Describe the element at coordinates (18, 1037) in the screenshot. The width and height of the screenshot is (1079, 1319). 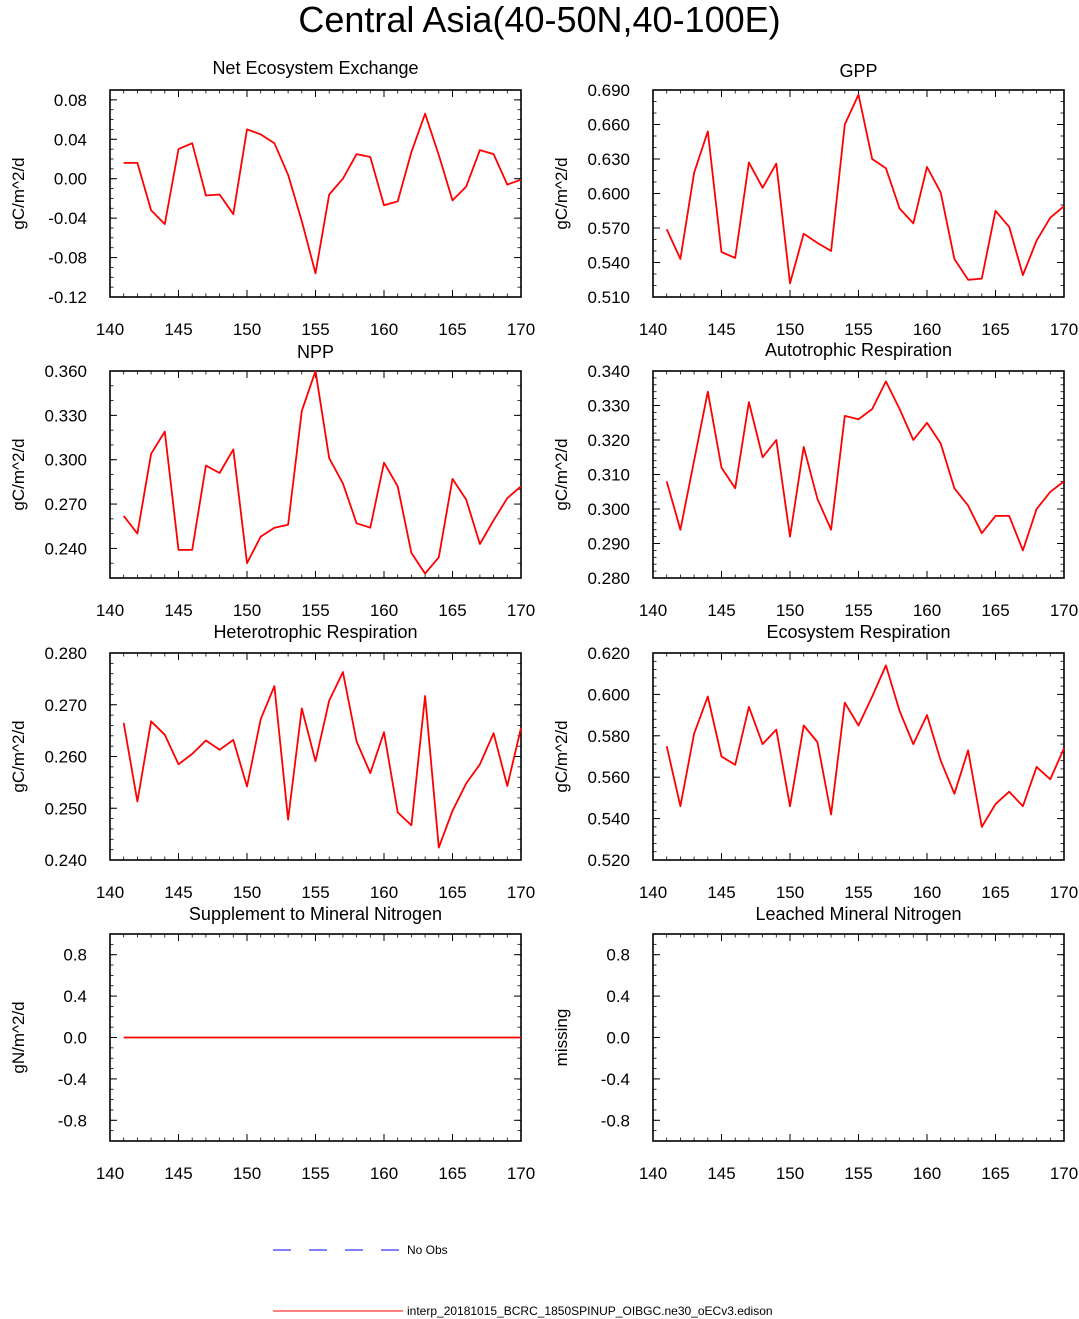
I see `panel7-ylabel: gN/m^2/d` at that location.